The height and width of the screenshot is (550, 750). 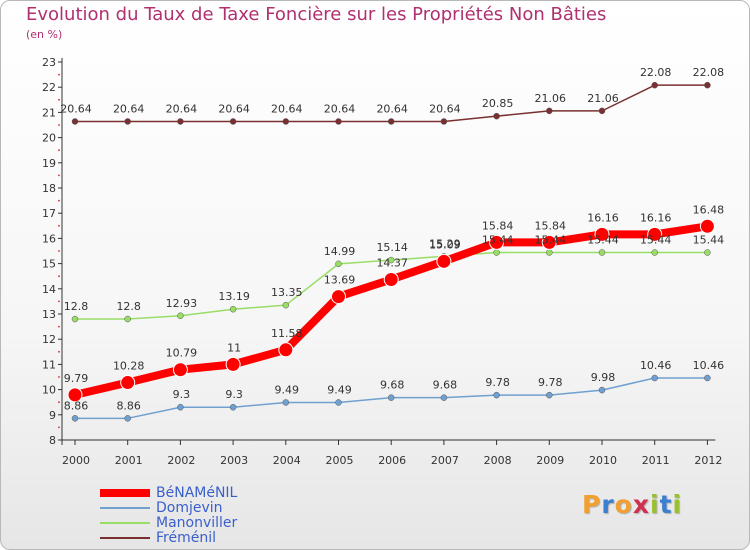 I want to click on data-label: 9.78, so click(x=550, y=382).